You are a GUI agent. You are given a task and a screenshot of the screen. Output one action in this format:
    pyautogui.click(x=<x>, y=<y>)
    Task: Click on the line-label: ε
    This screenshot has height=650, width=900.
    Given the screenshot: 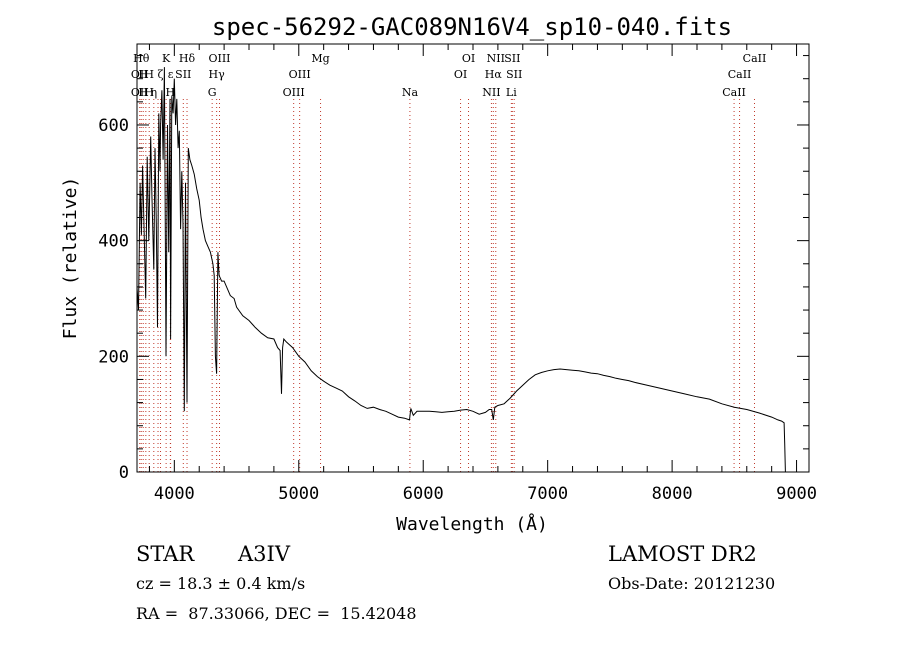 What is the action you would take?
    pyautogui.click(x=171, y=74)
    